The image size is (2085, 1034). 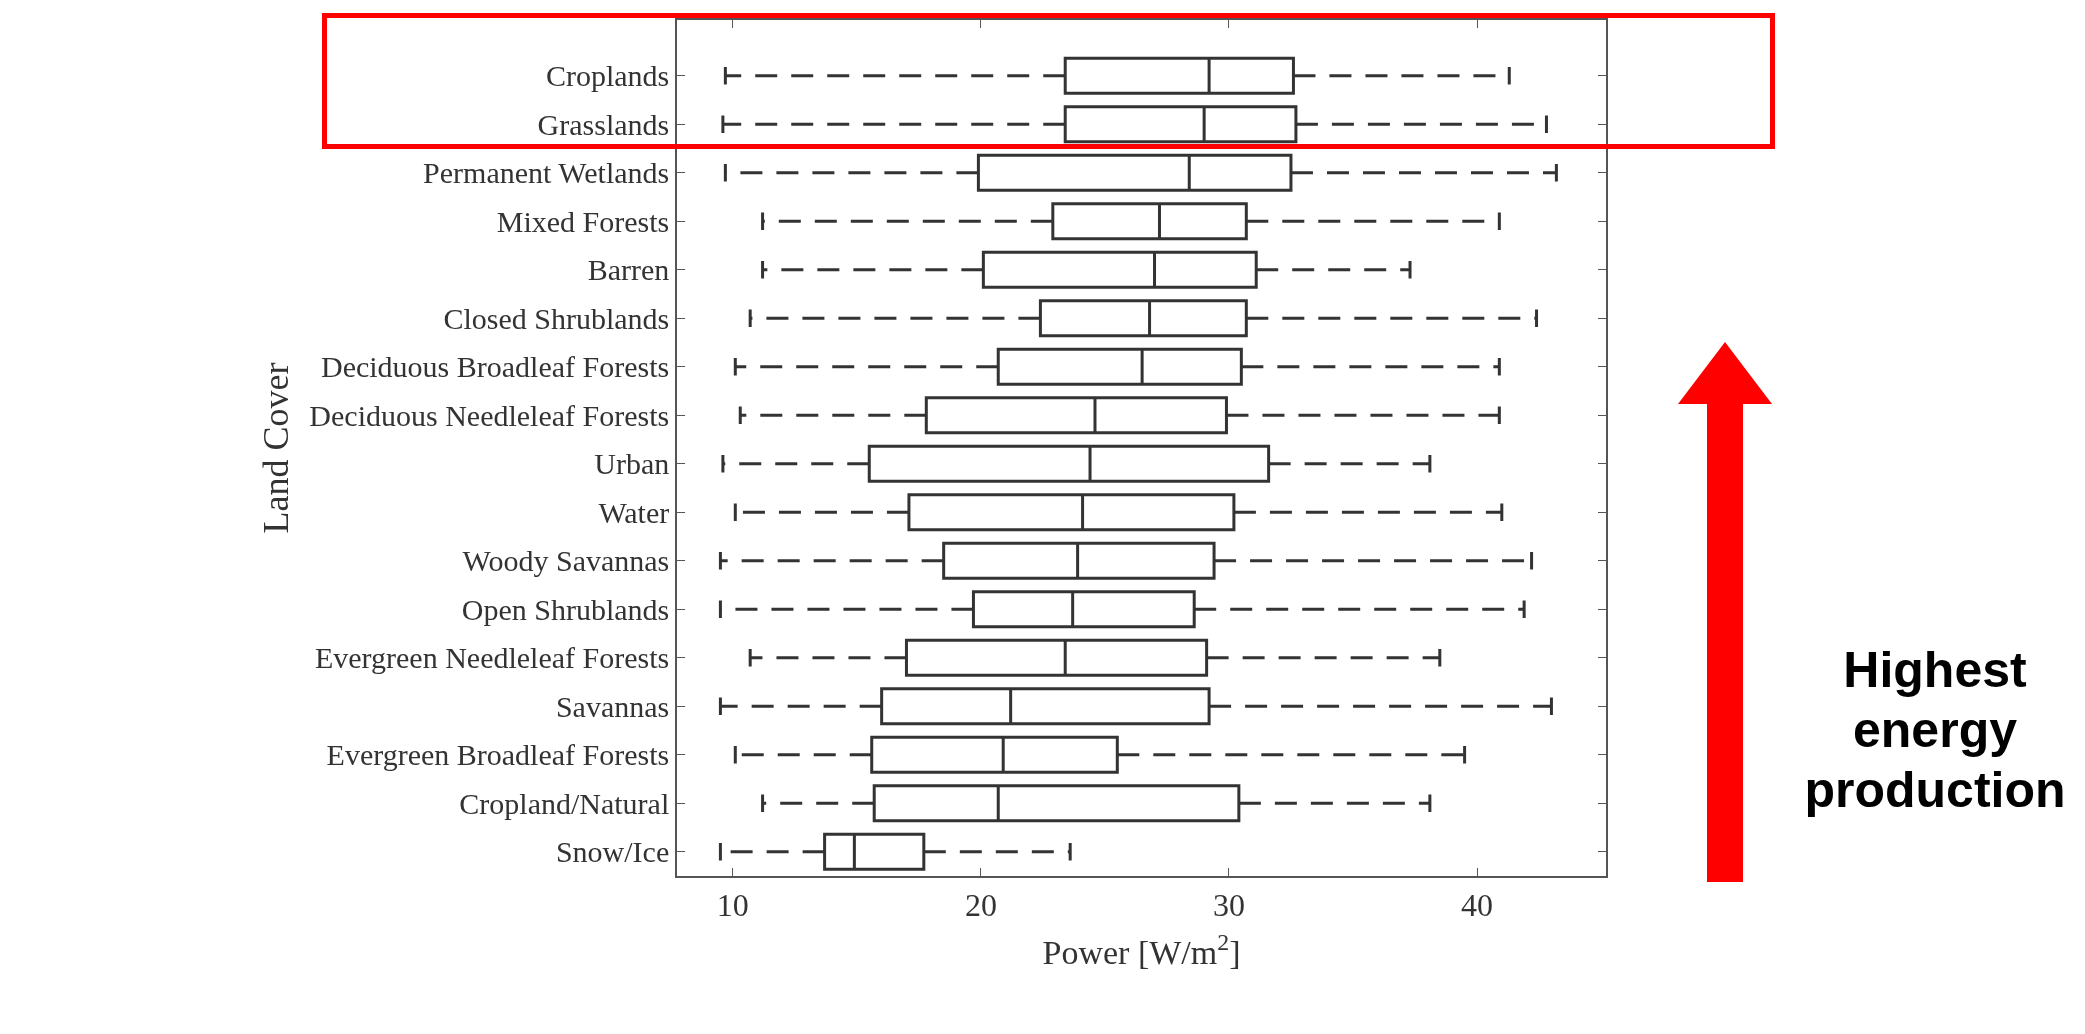 What do you see at coordinates (566, 561) in the screenshot?
I see `y-tick-label: Woody Savannas` at bounding box center [566, 561].